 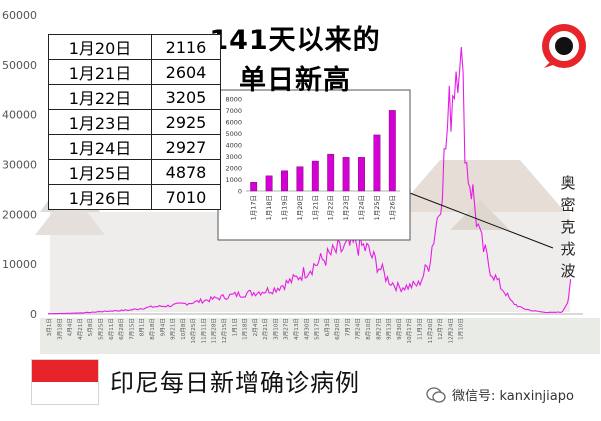 What do you see at coordinates (142, 327) in the screenshot?
I see `x-tick-label: 8月1日` at bounding box center [142, 327].